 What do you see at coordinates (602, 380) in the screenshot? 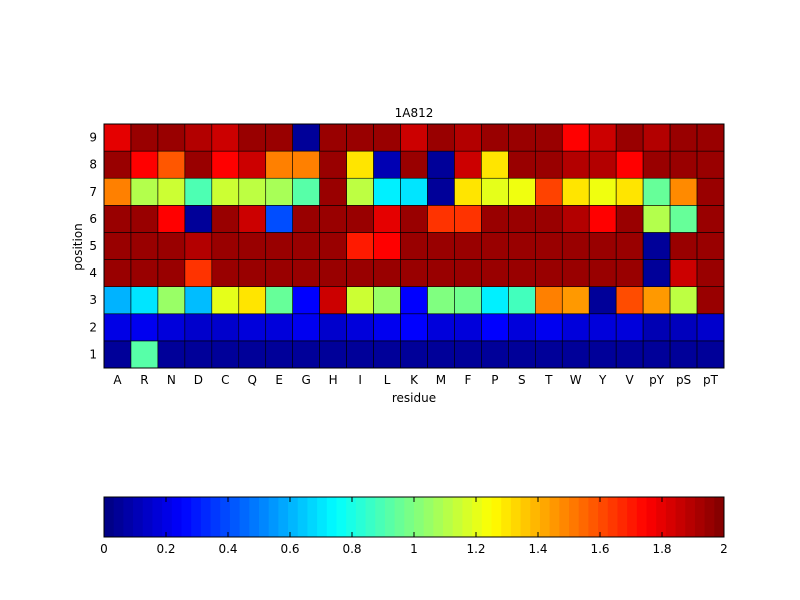
I see `x-tick-label: Y` at bounding box center [602, 380].